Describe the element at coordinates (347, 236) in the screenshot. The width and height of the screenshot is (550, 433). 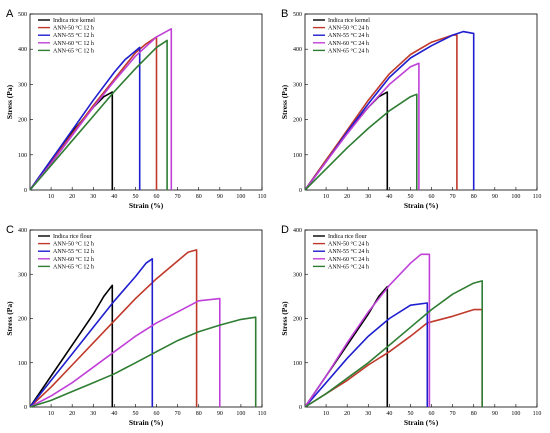
I see `legend-label: Indica rice flour` at that location.